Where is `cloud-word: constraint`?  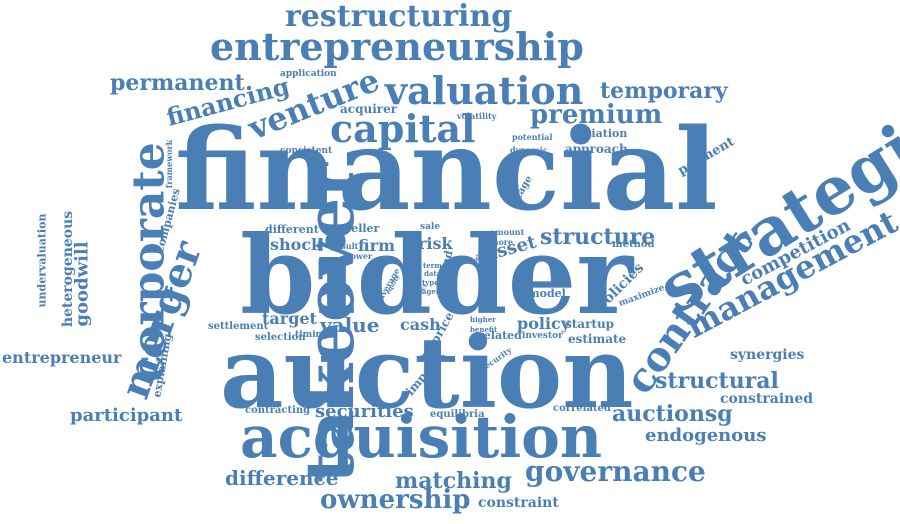 cloud-word: constraint is located at coordinates (518, 503).